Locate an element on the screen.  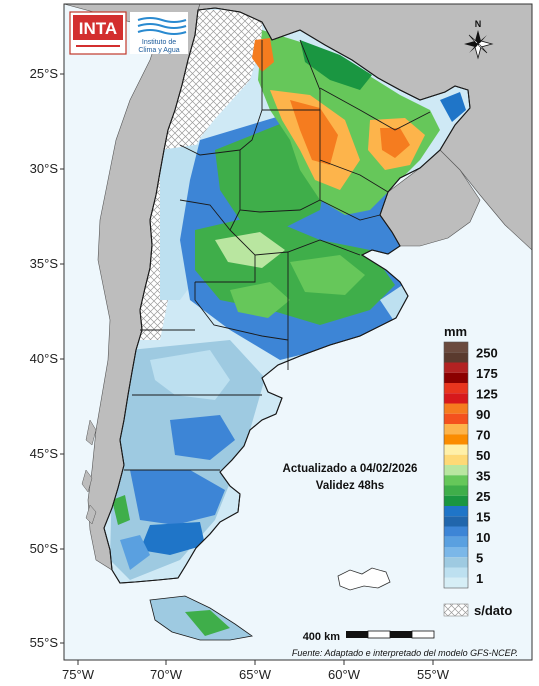
legend-label: 35 is located at coordinates (483, 475).